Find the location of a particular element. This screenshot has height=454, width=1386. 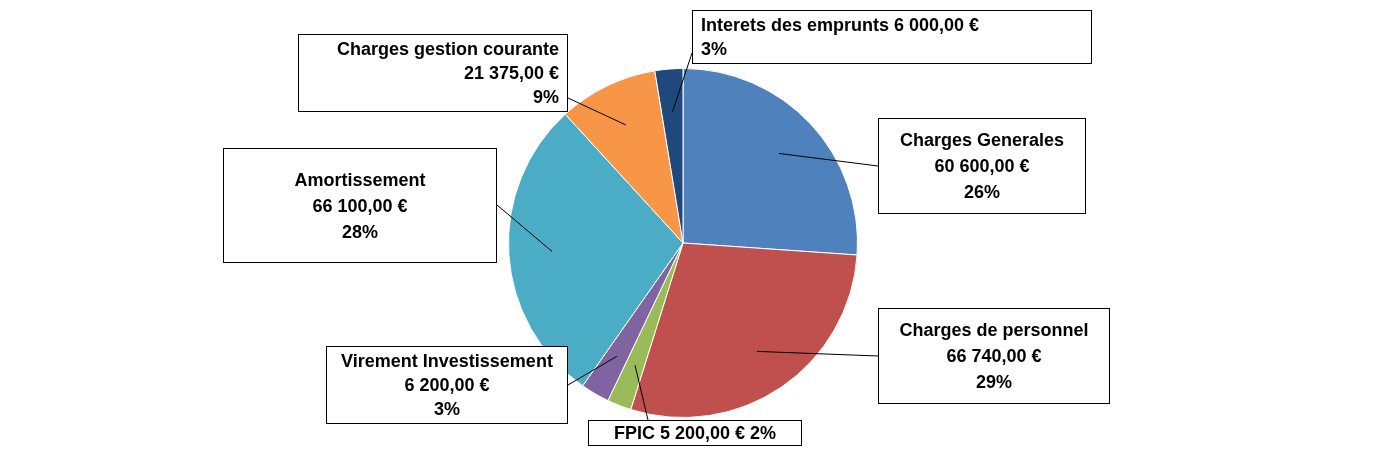

data-label: 21 375,00 € 9% is located at coordinates (511, 85).